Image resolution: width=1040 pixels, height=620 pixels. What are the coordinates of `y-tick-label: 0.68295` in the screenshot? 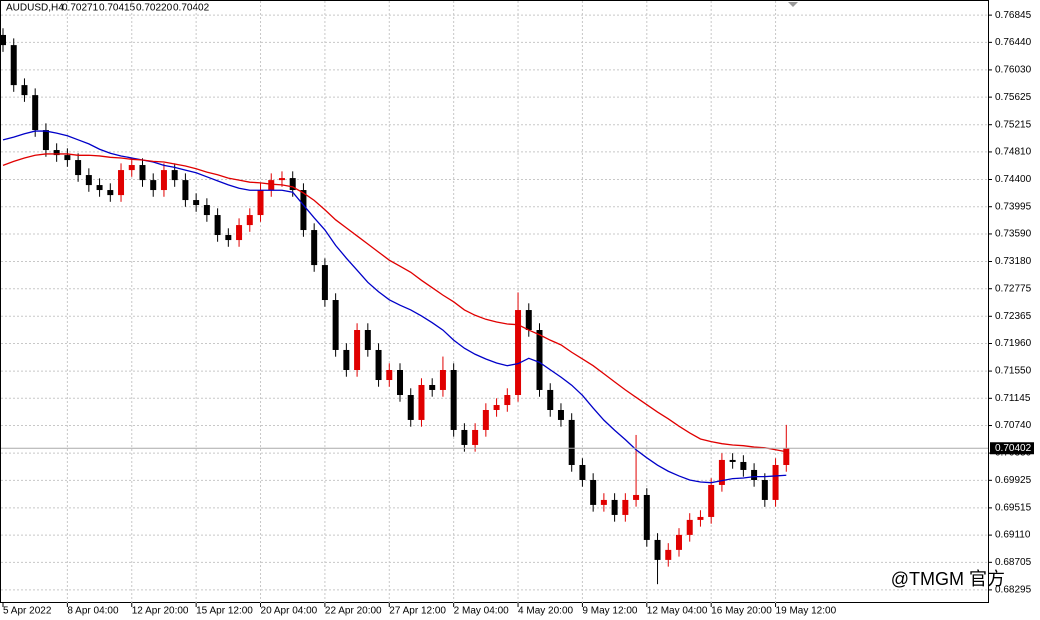 It's located at (1013, 590).